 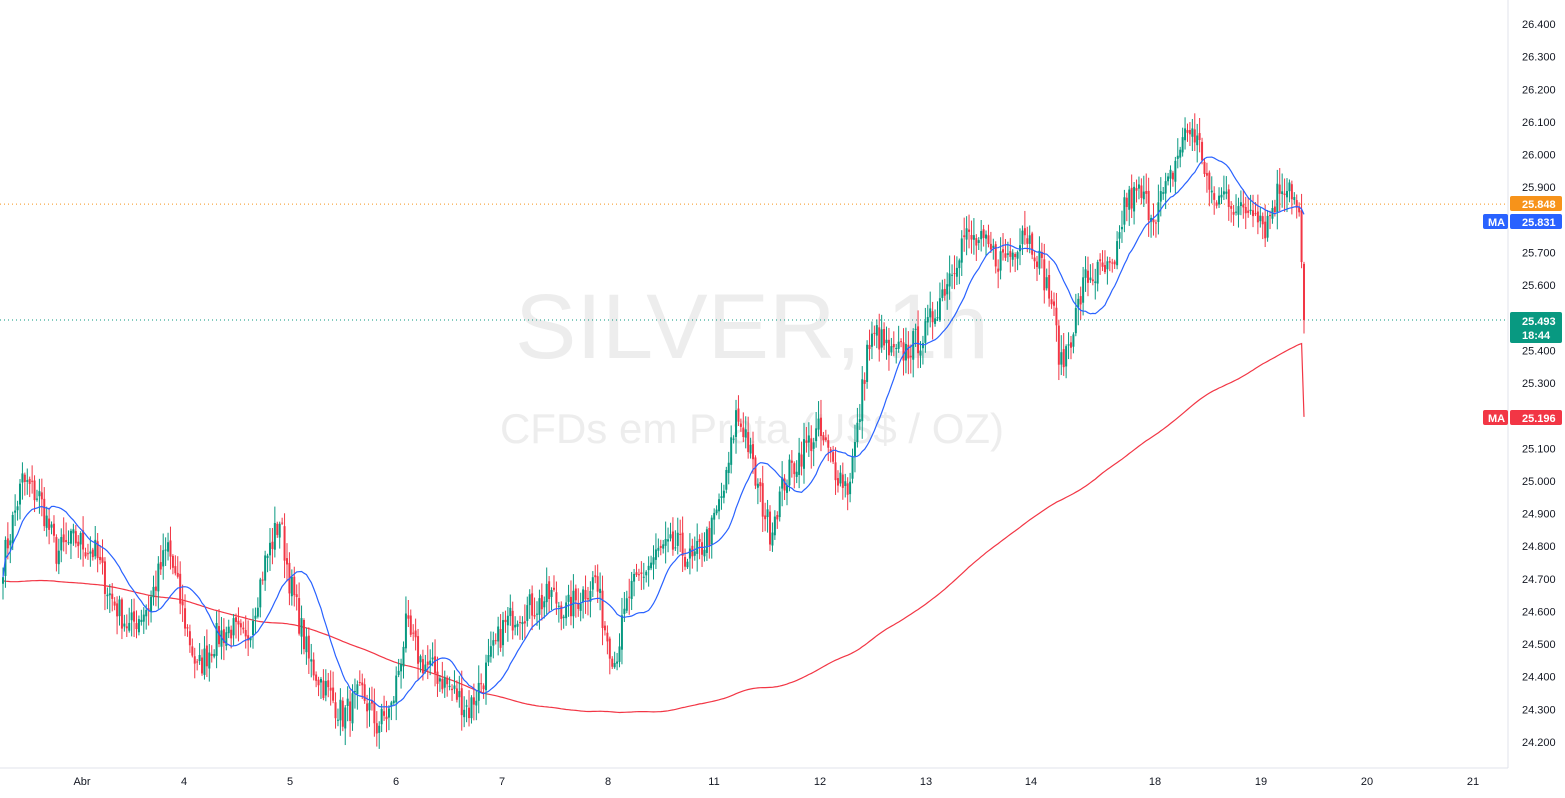 What do you see at coordinates (1539, 612) in the screenshot?
I see `price-tick-label: 24.600` at bounding box center [1539, 612].